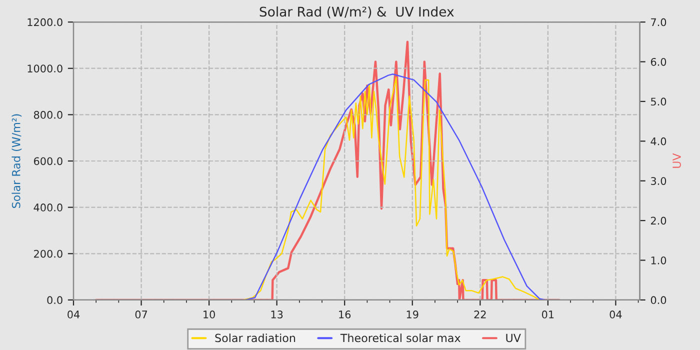  Describe the element at coordinates (658, 22) in the screenshot. I see `y2-tick-label: 7.0` at that location.